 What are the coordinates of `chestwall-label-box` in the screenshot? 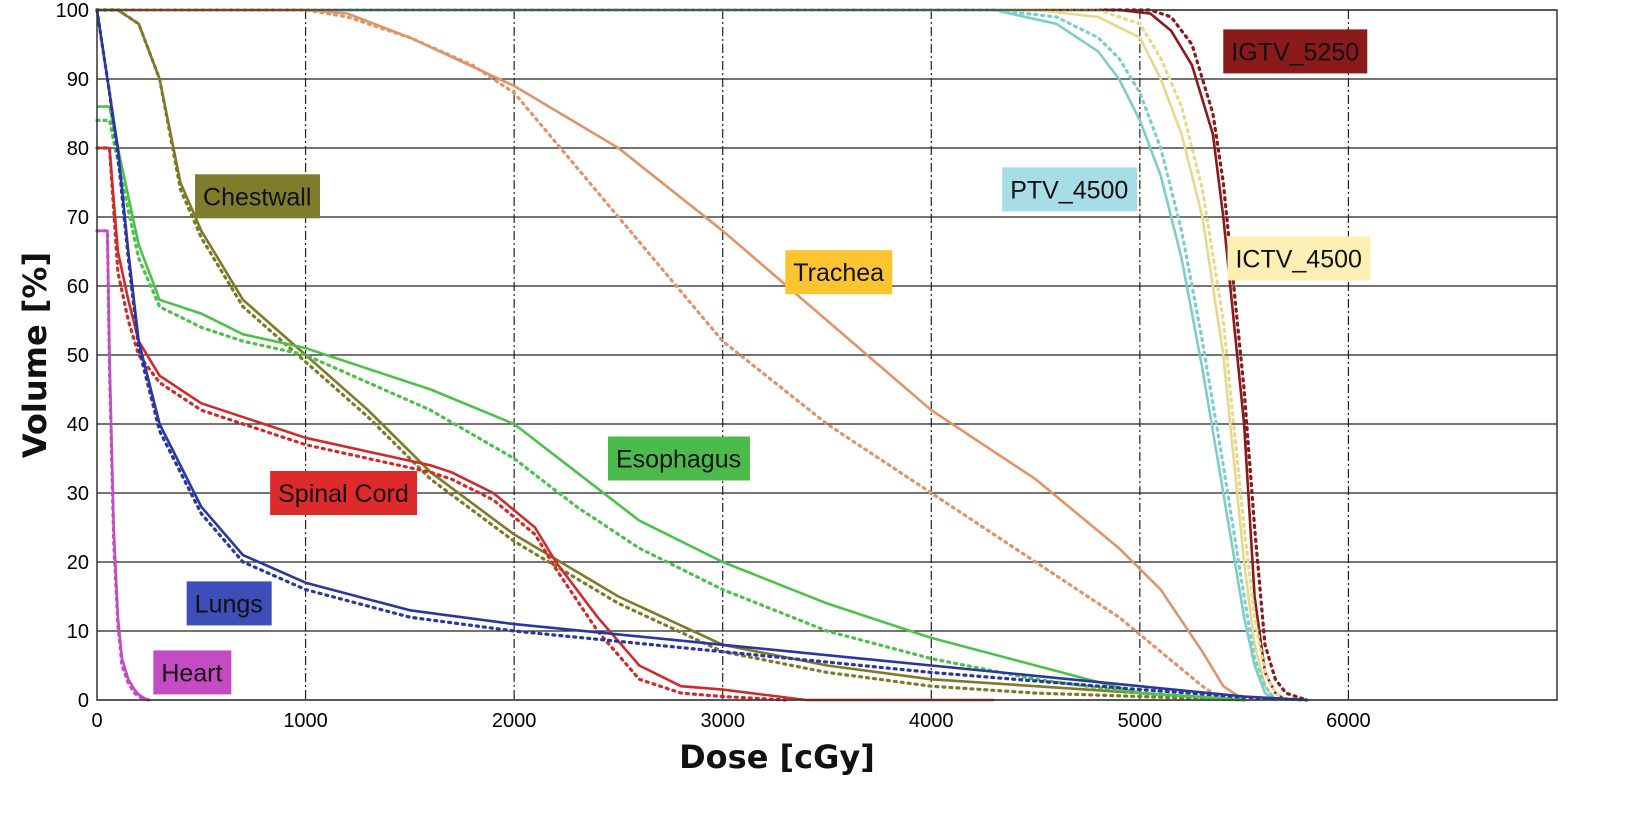 It's located at (258, 196).